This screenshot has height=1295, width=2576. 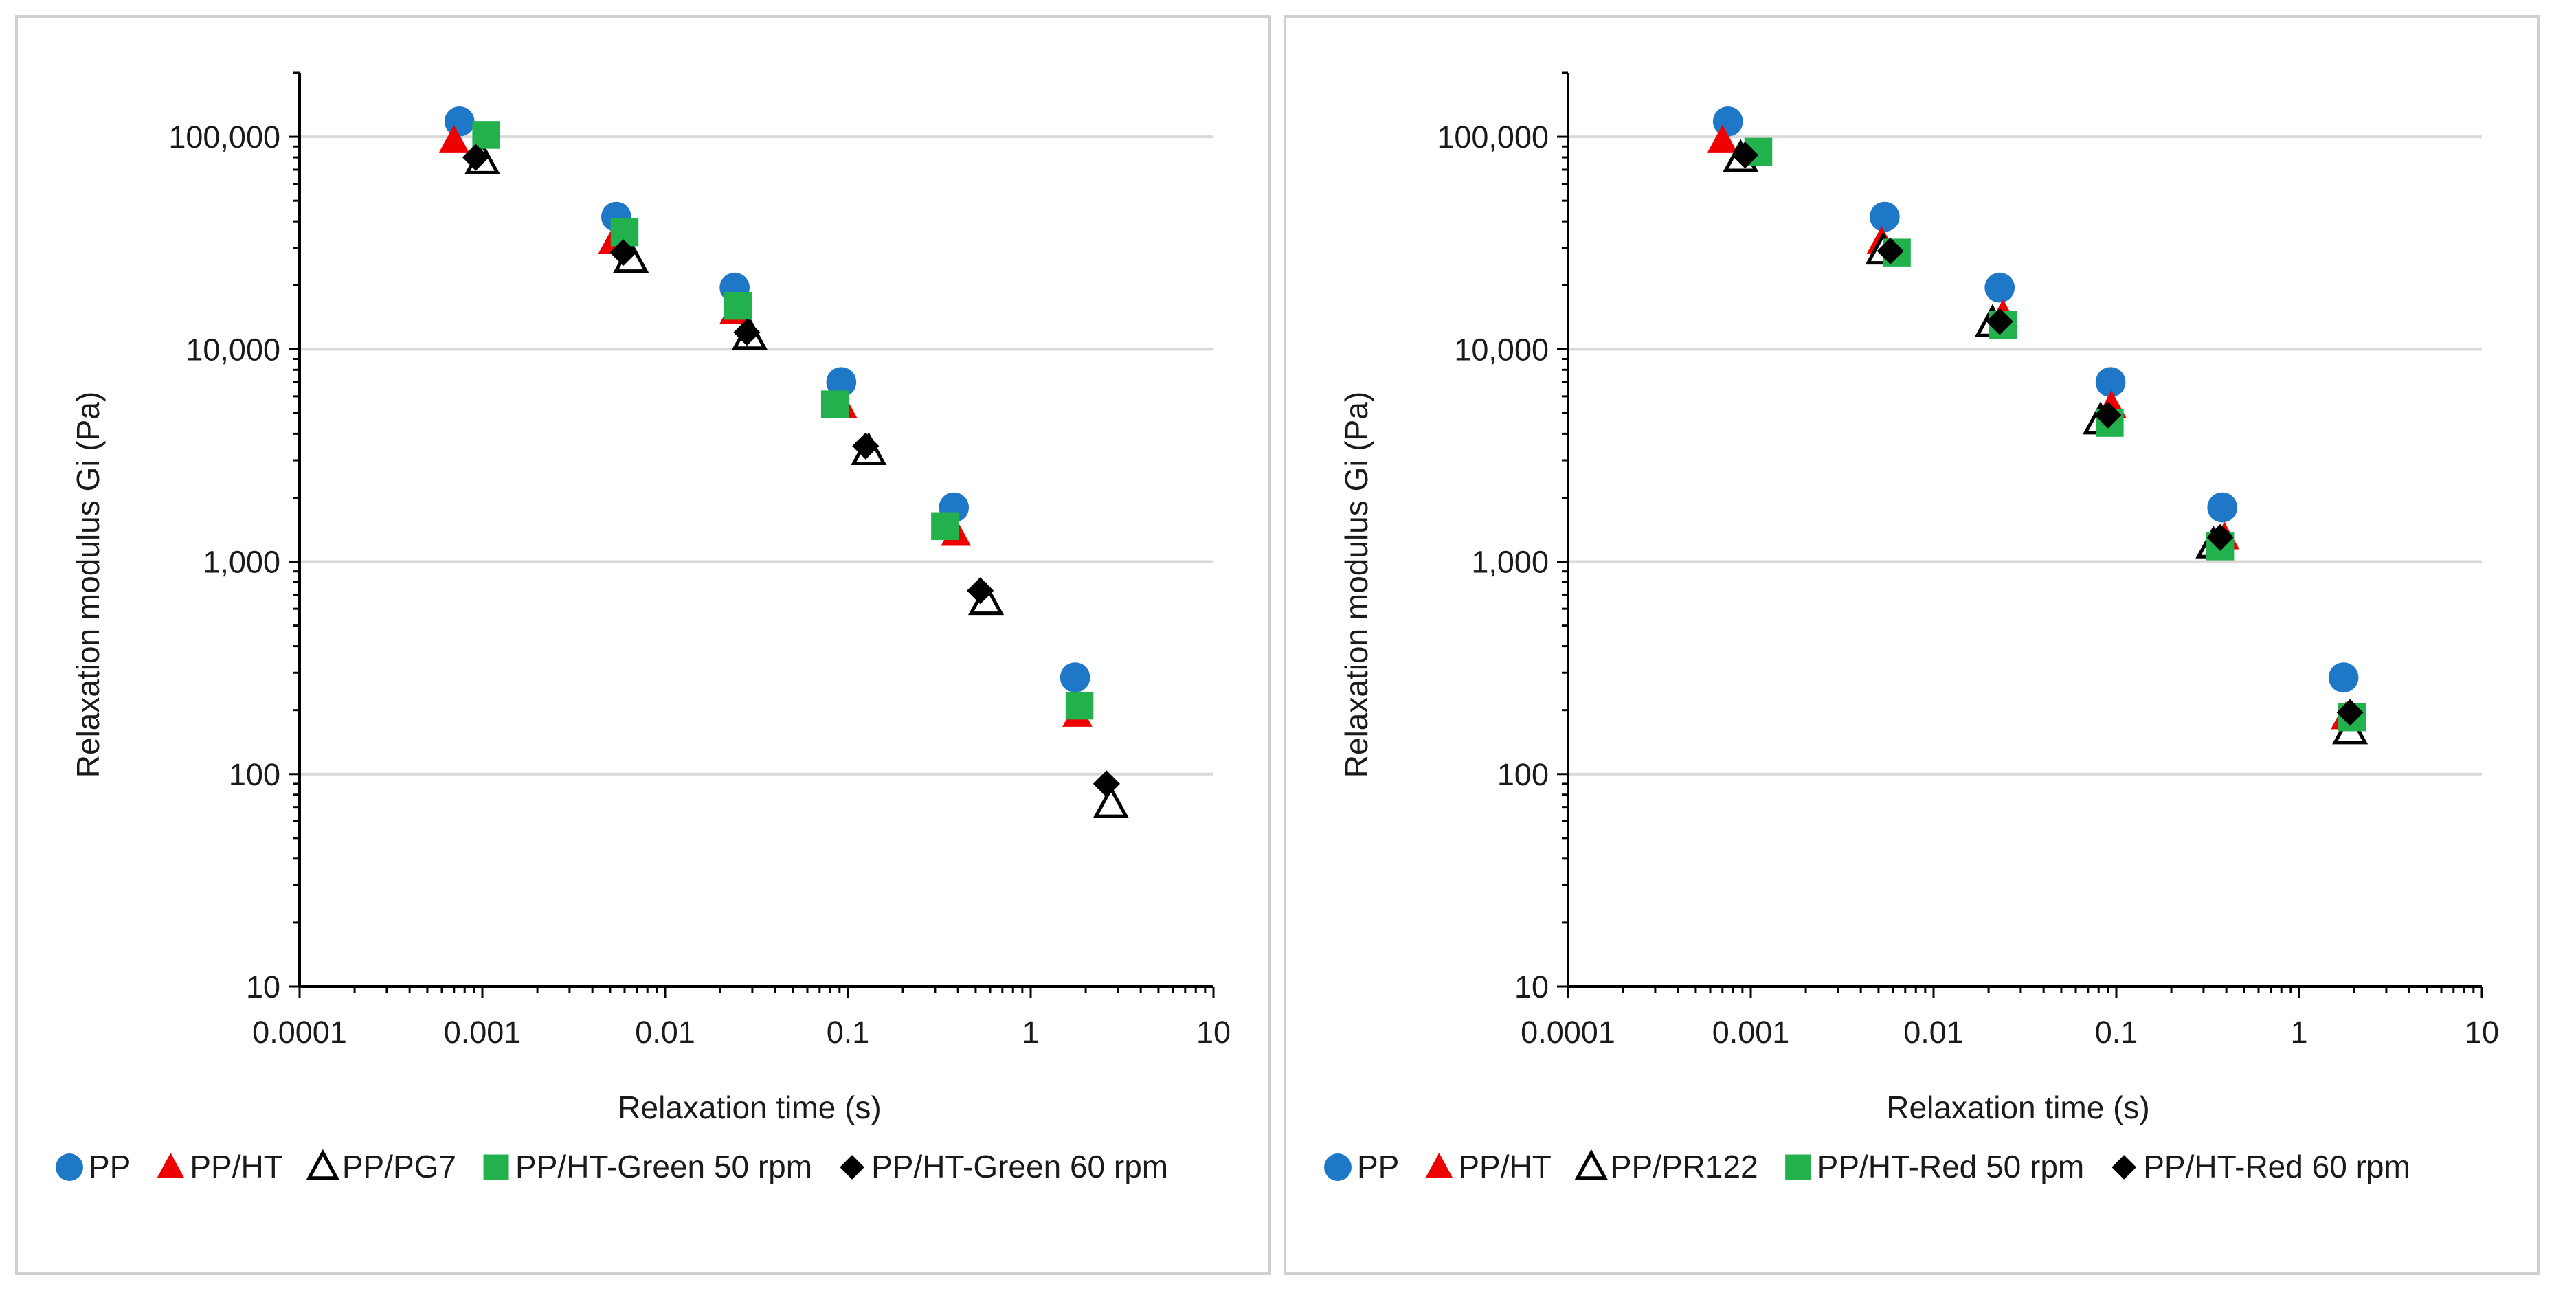 What do you see at coordinates (399, 1166) in the screenshot?
I see `legend-label-pp-pg7: PP/PG7` at bounding box center [399, 1166].